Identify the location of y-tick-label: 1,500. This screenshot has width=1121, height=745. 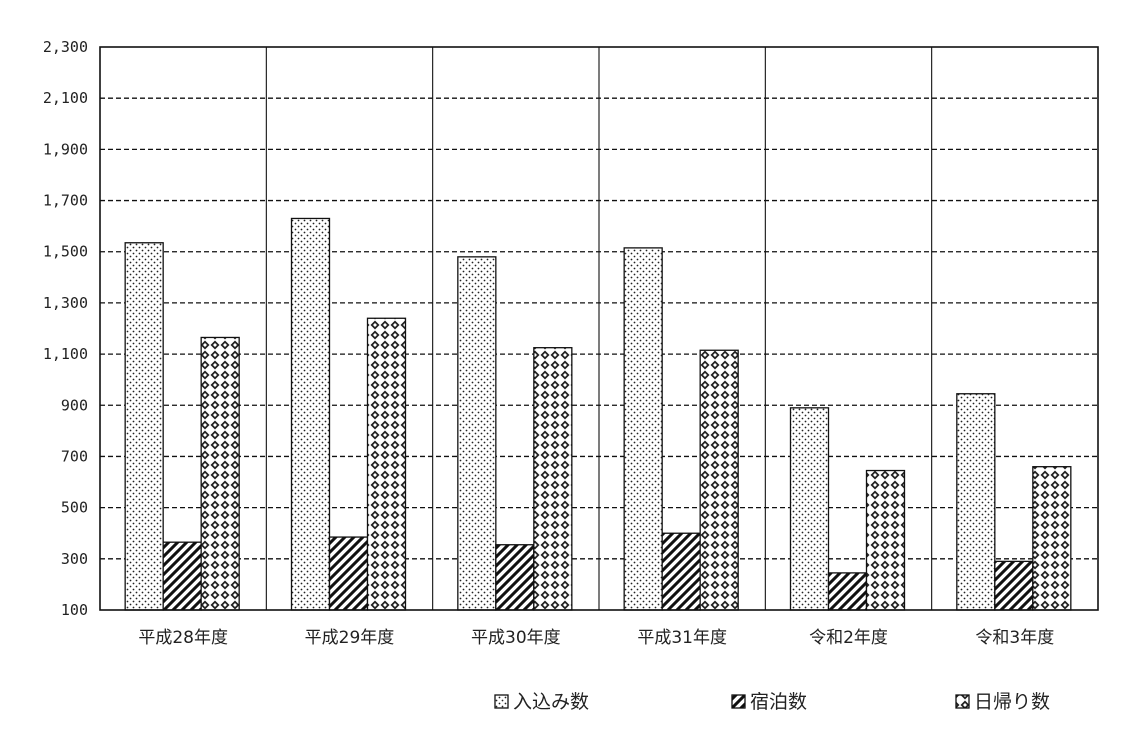
(65, 252).